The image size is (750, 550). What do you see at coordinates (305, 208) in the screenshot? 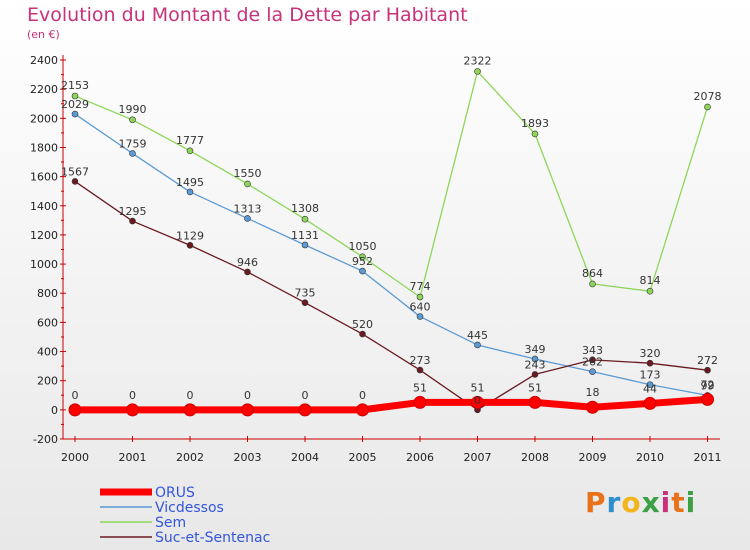
I see `data-label: 1308` at bounding box center [305, 208].